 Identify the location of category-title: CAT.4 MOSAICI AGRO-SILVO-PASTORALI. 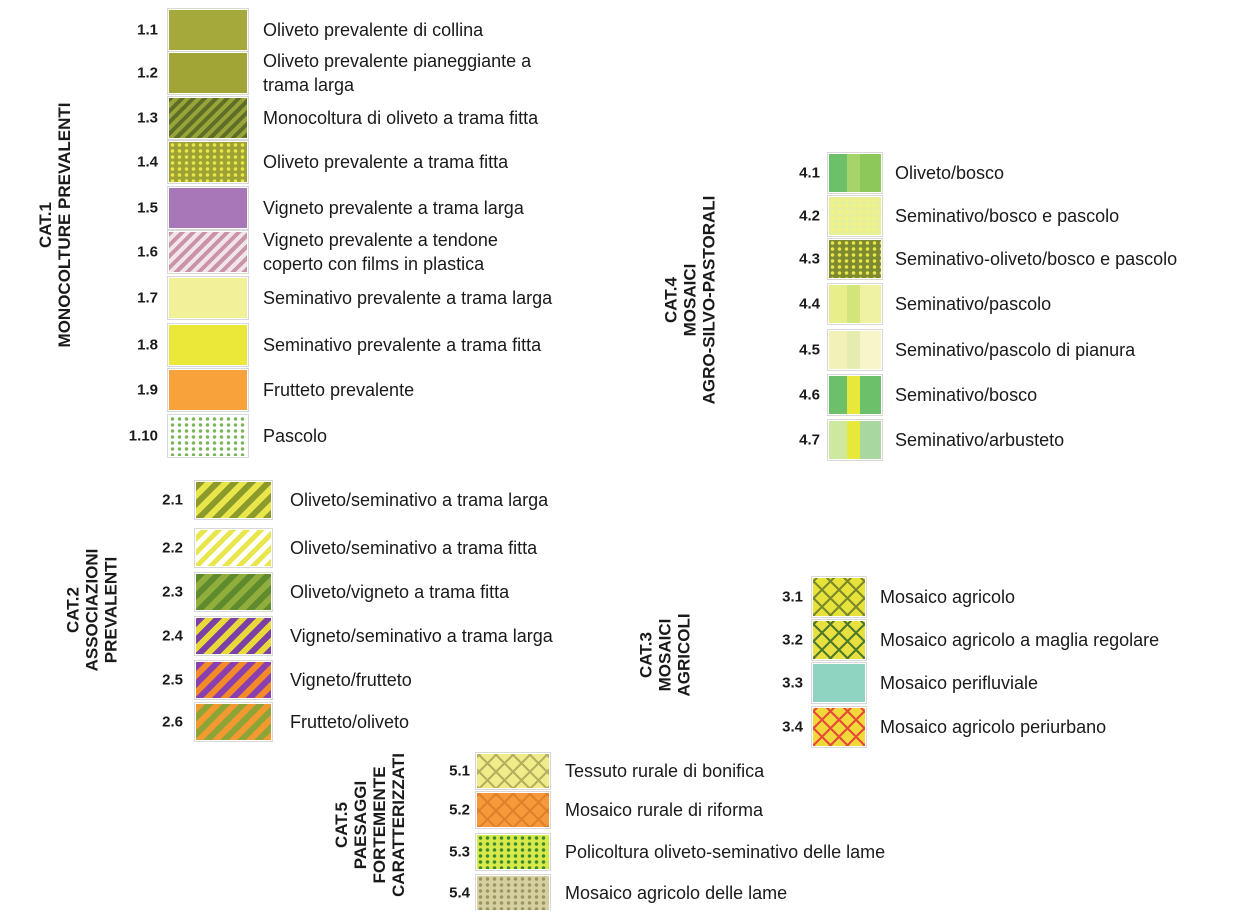
(690, 300).